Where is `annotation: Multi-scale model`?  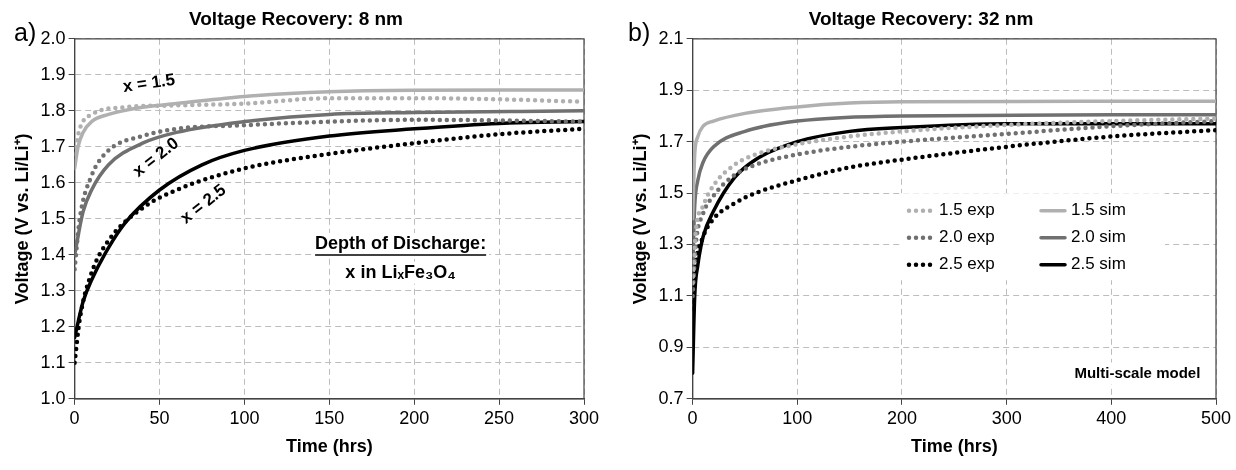
annotation: Multi-scale model is located at coordinates (1137, 372).